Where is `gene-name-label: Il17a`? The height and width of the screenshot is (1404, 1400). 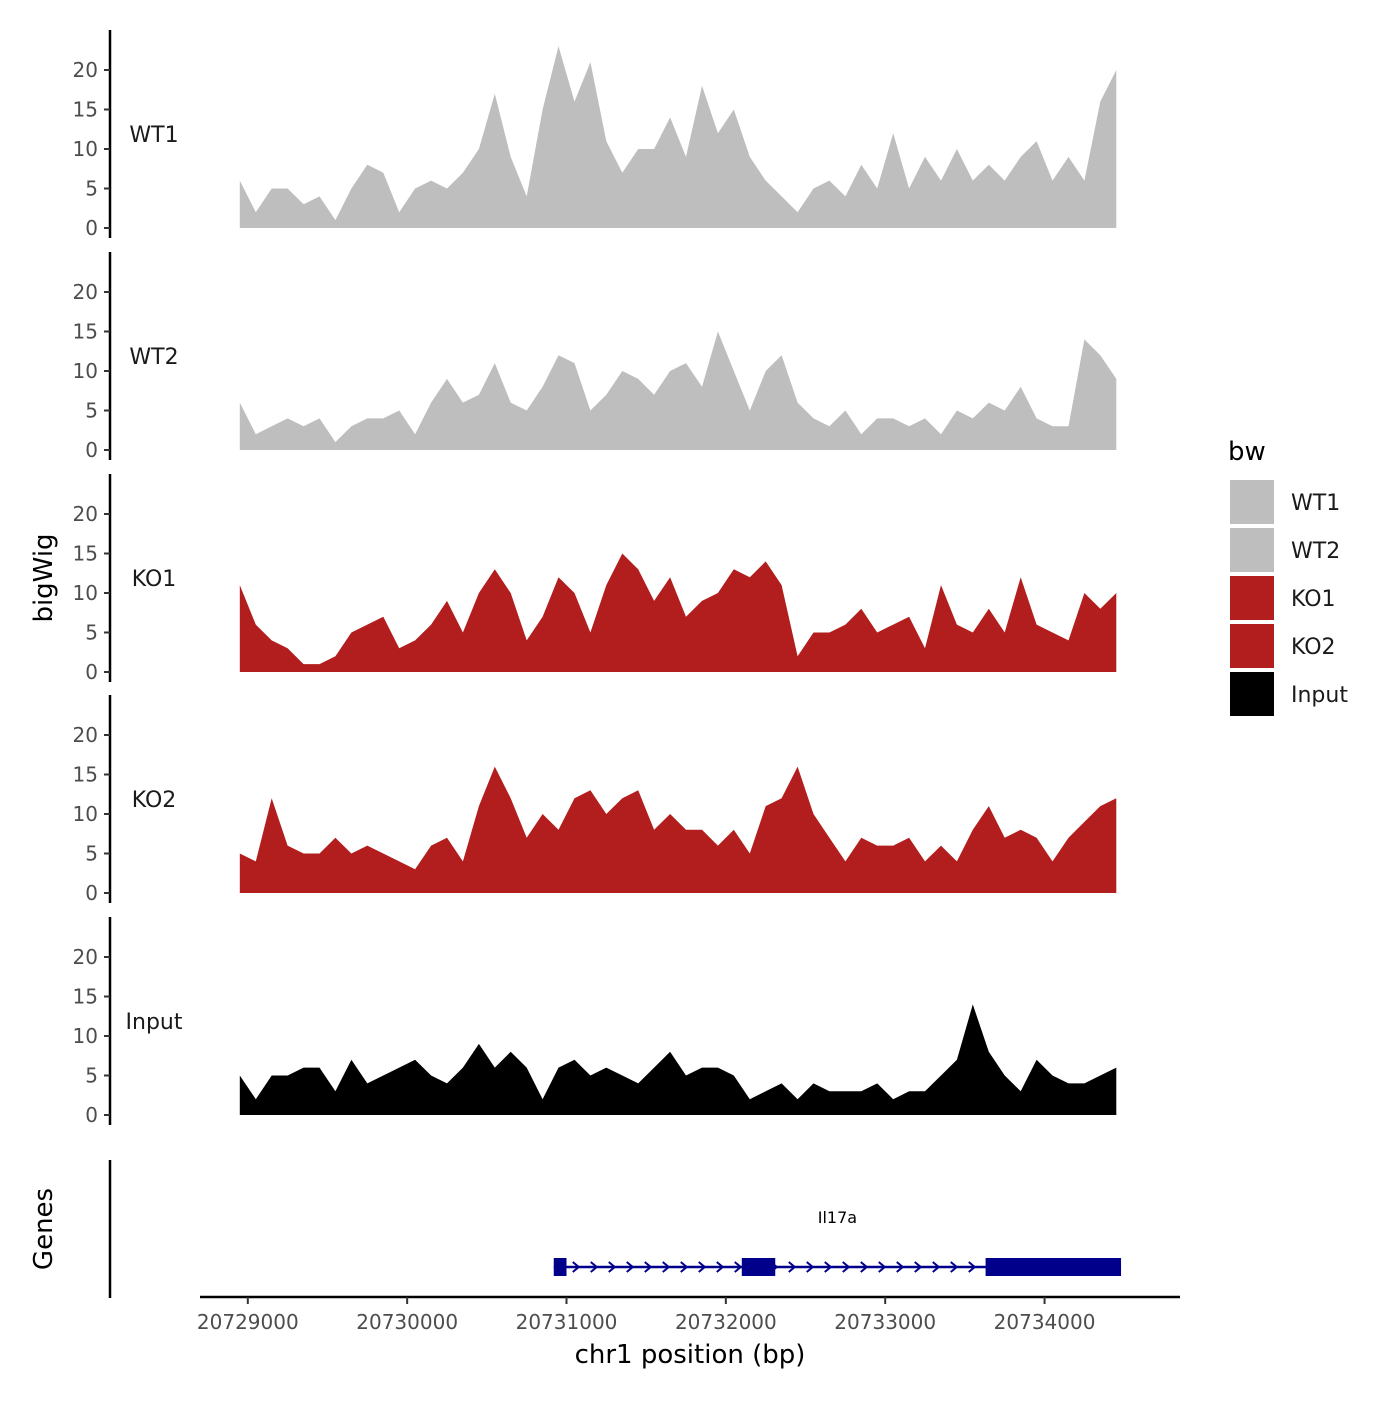 gene-name-label: Il17a is located at coordinates (837, 1217).